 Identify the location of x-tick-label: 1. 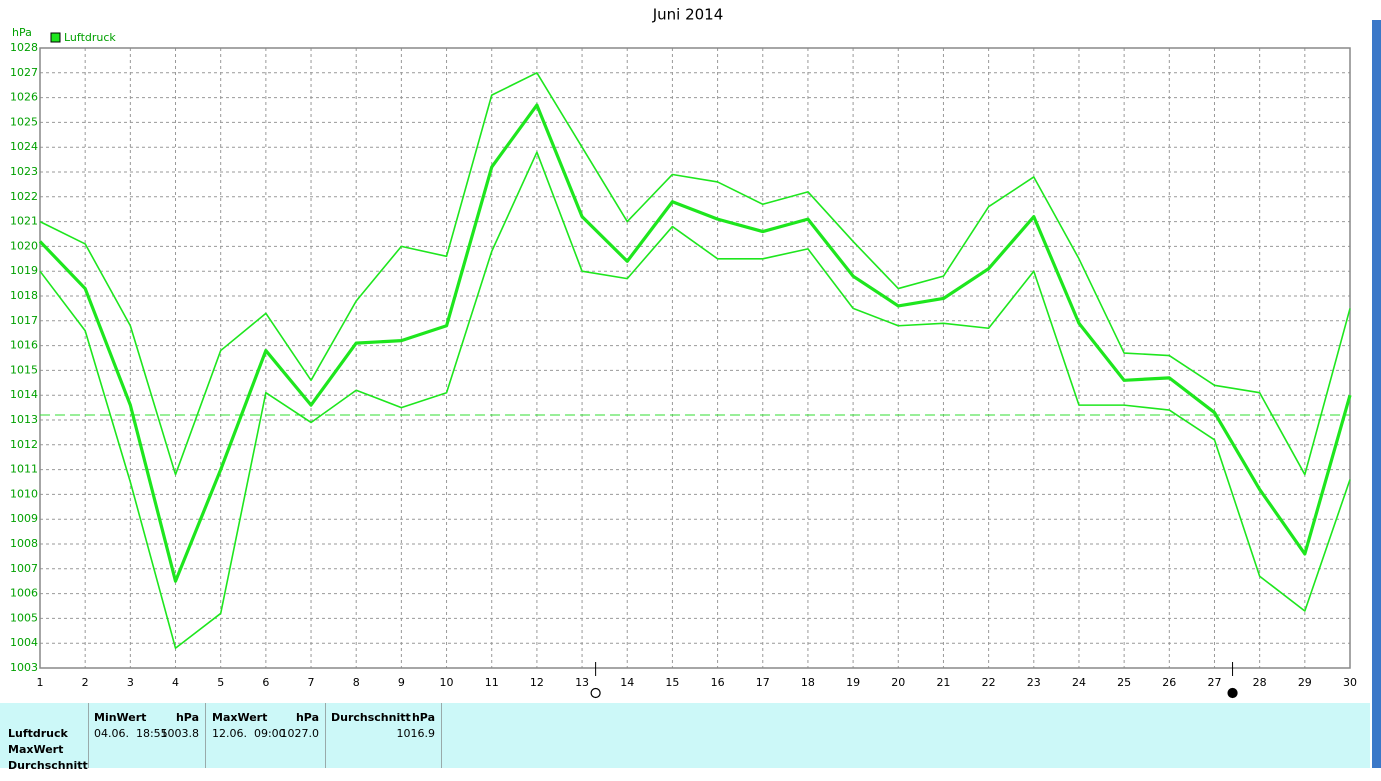
(40, 682).